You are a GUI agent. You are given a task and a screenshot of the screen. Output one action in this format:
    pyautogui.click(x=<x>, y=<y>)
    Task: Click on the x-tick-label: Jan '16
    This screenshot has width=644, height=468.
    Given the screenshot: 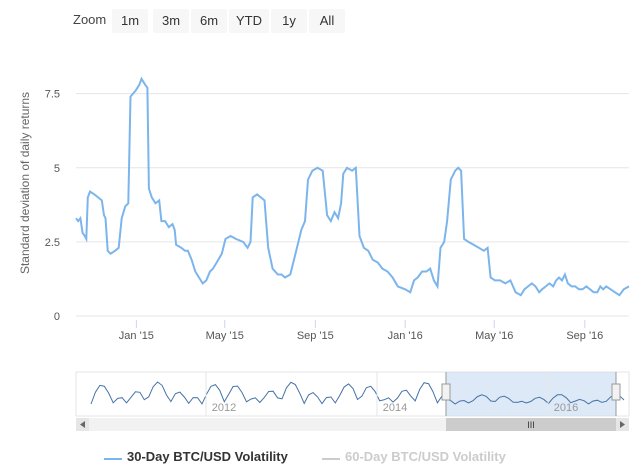 What is the action you would take?
    pyautogui.click(x=405, y=336)
    